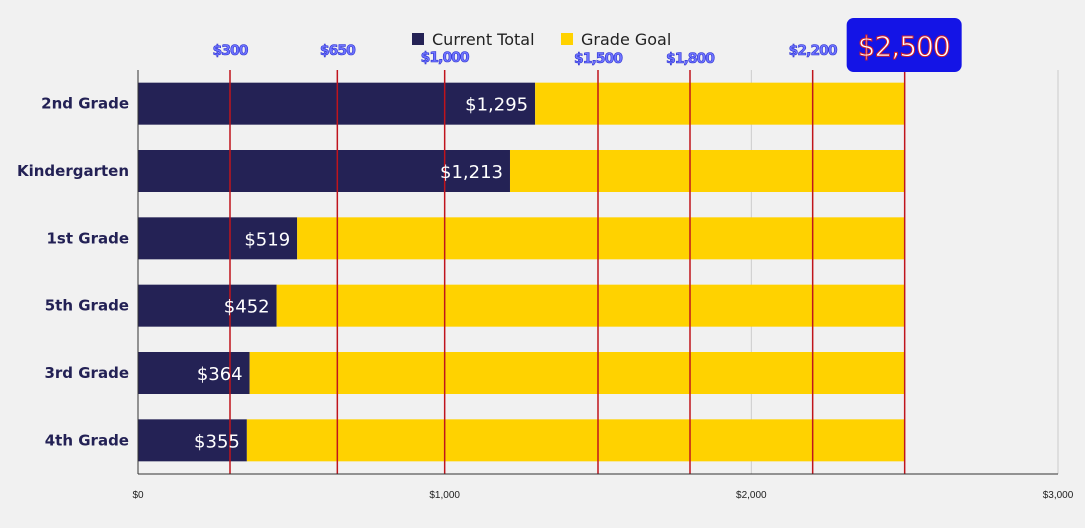  Describe the element at coordinates (338, 51) in the screenshot. I see `milestone-label: $650` at that location.